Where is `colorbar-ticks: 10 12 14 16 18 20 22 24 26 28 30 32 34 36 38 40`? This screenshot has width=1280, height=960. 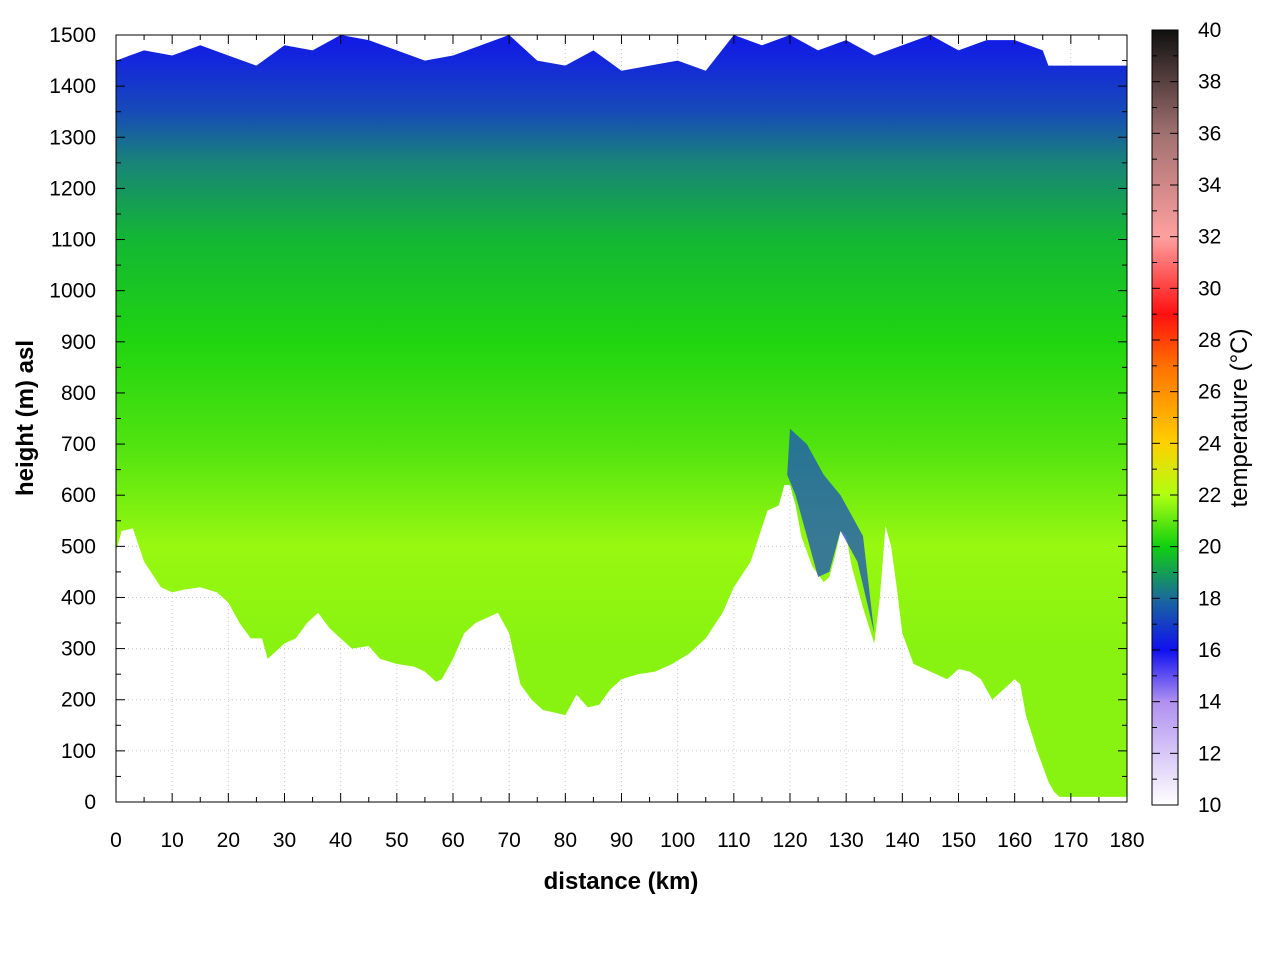 colorbar-ticks: 10 12 14 16 18 20 22 24 26 28 30 32 34 36 38 40 is located at coordinates (1187, 418).